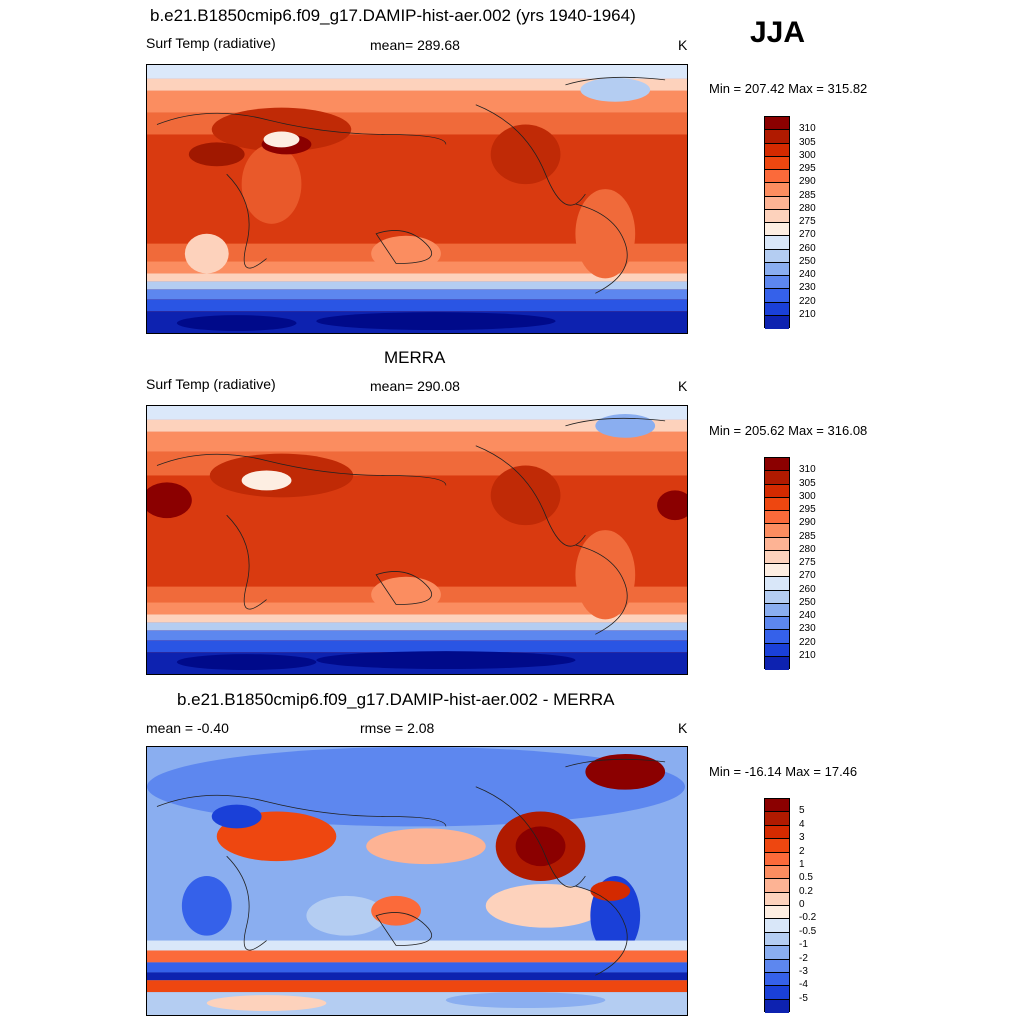 This screenshot has width=1024, height=1024. What do you see at coordinates (802, 904) in the screenshot?
I see `colorbar-tick-label: 0` at bounding box center [802, 904].